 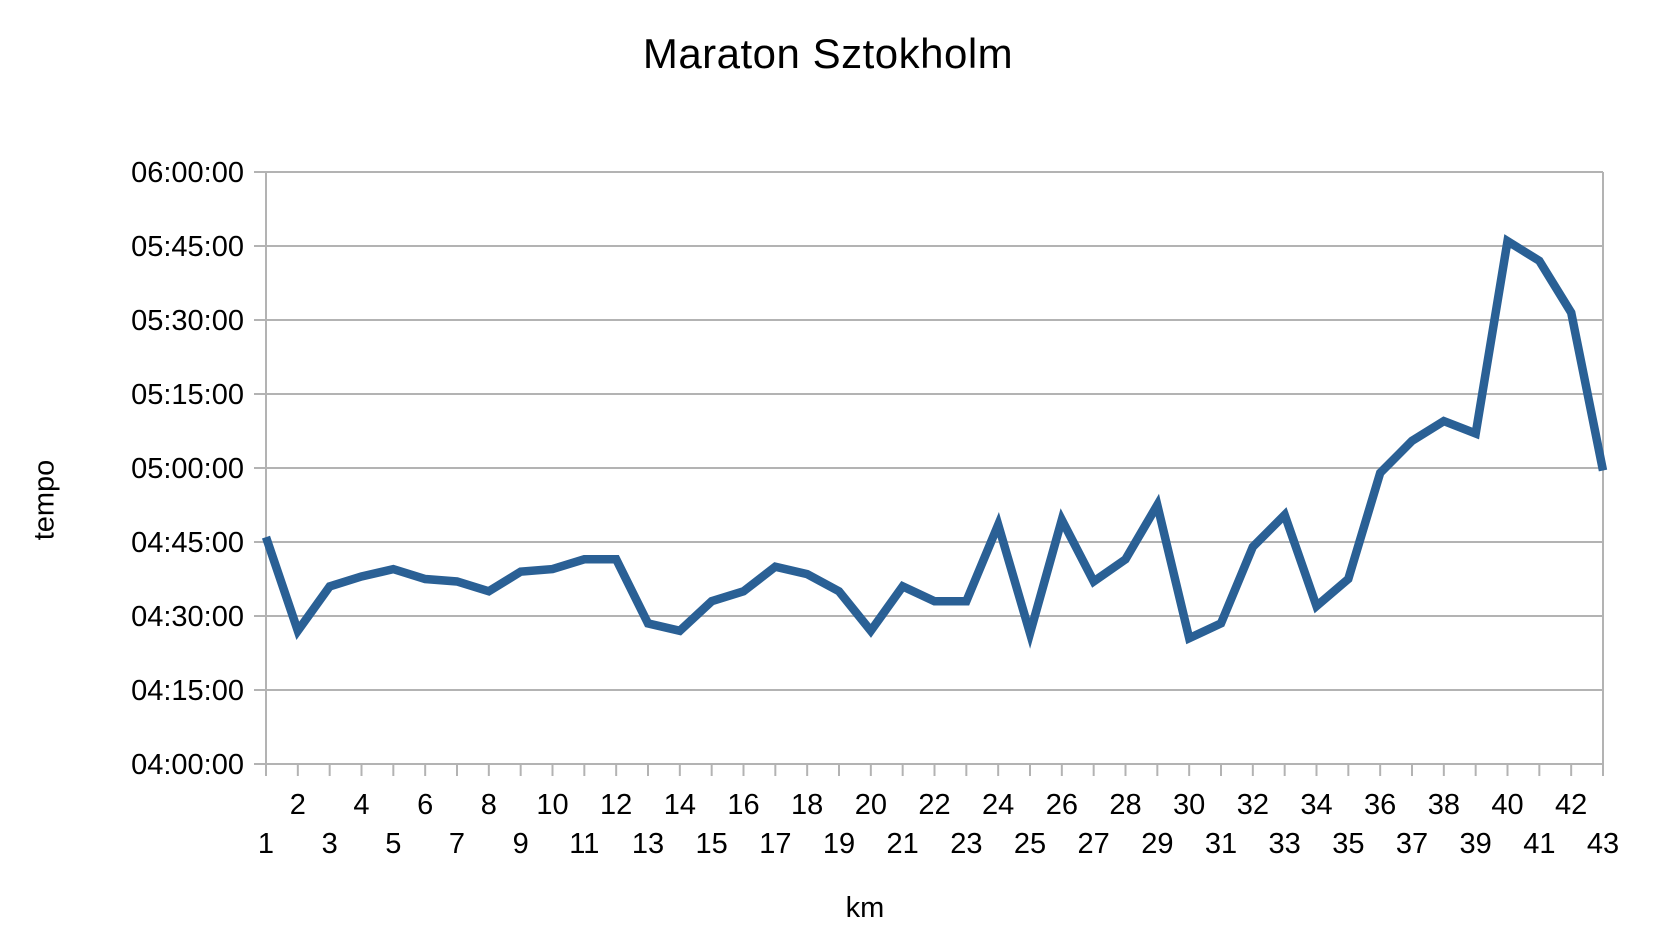 I want to click on x-tick-label: 38, so click(x=1444, y=805).